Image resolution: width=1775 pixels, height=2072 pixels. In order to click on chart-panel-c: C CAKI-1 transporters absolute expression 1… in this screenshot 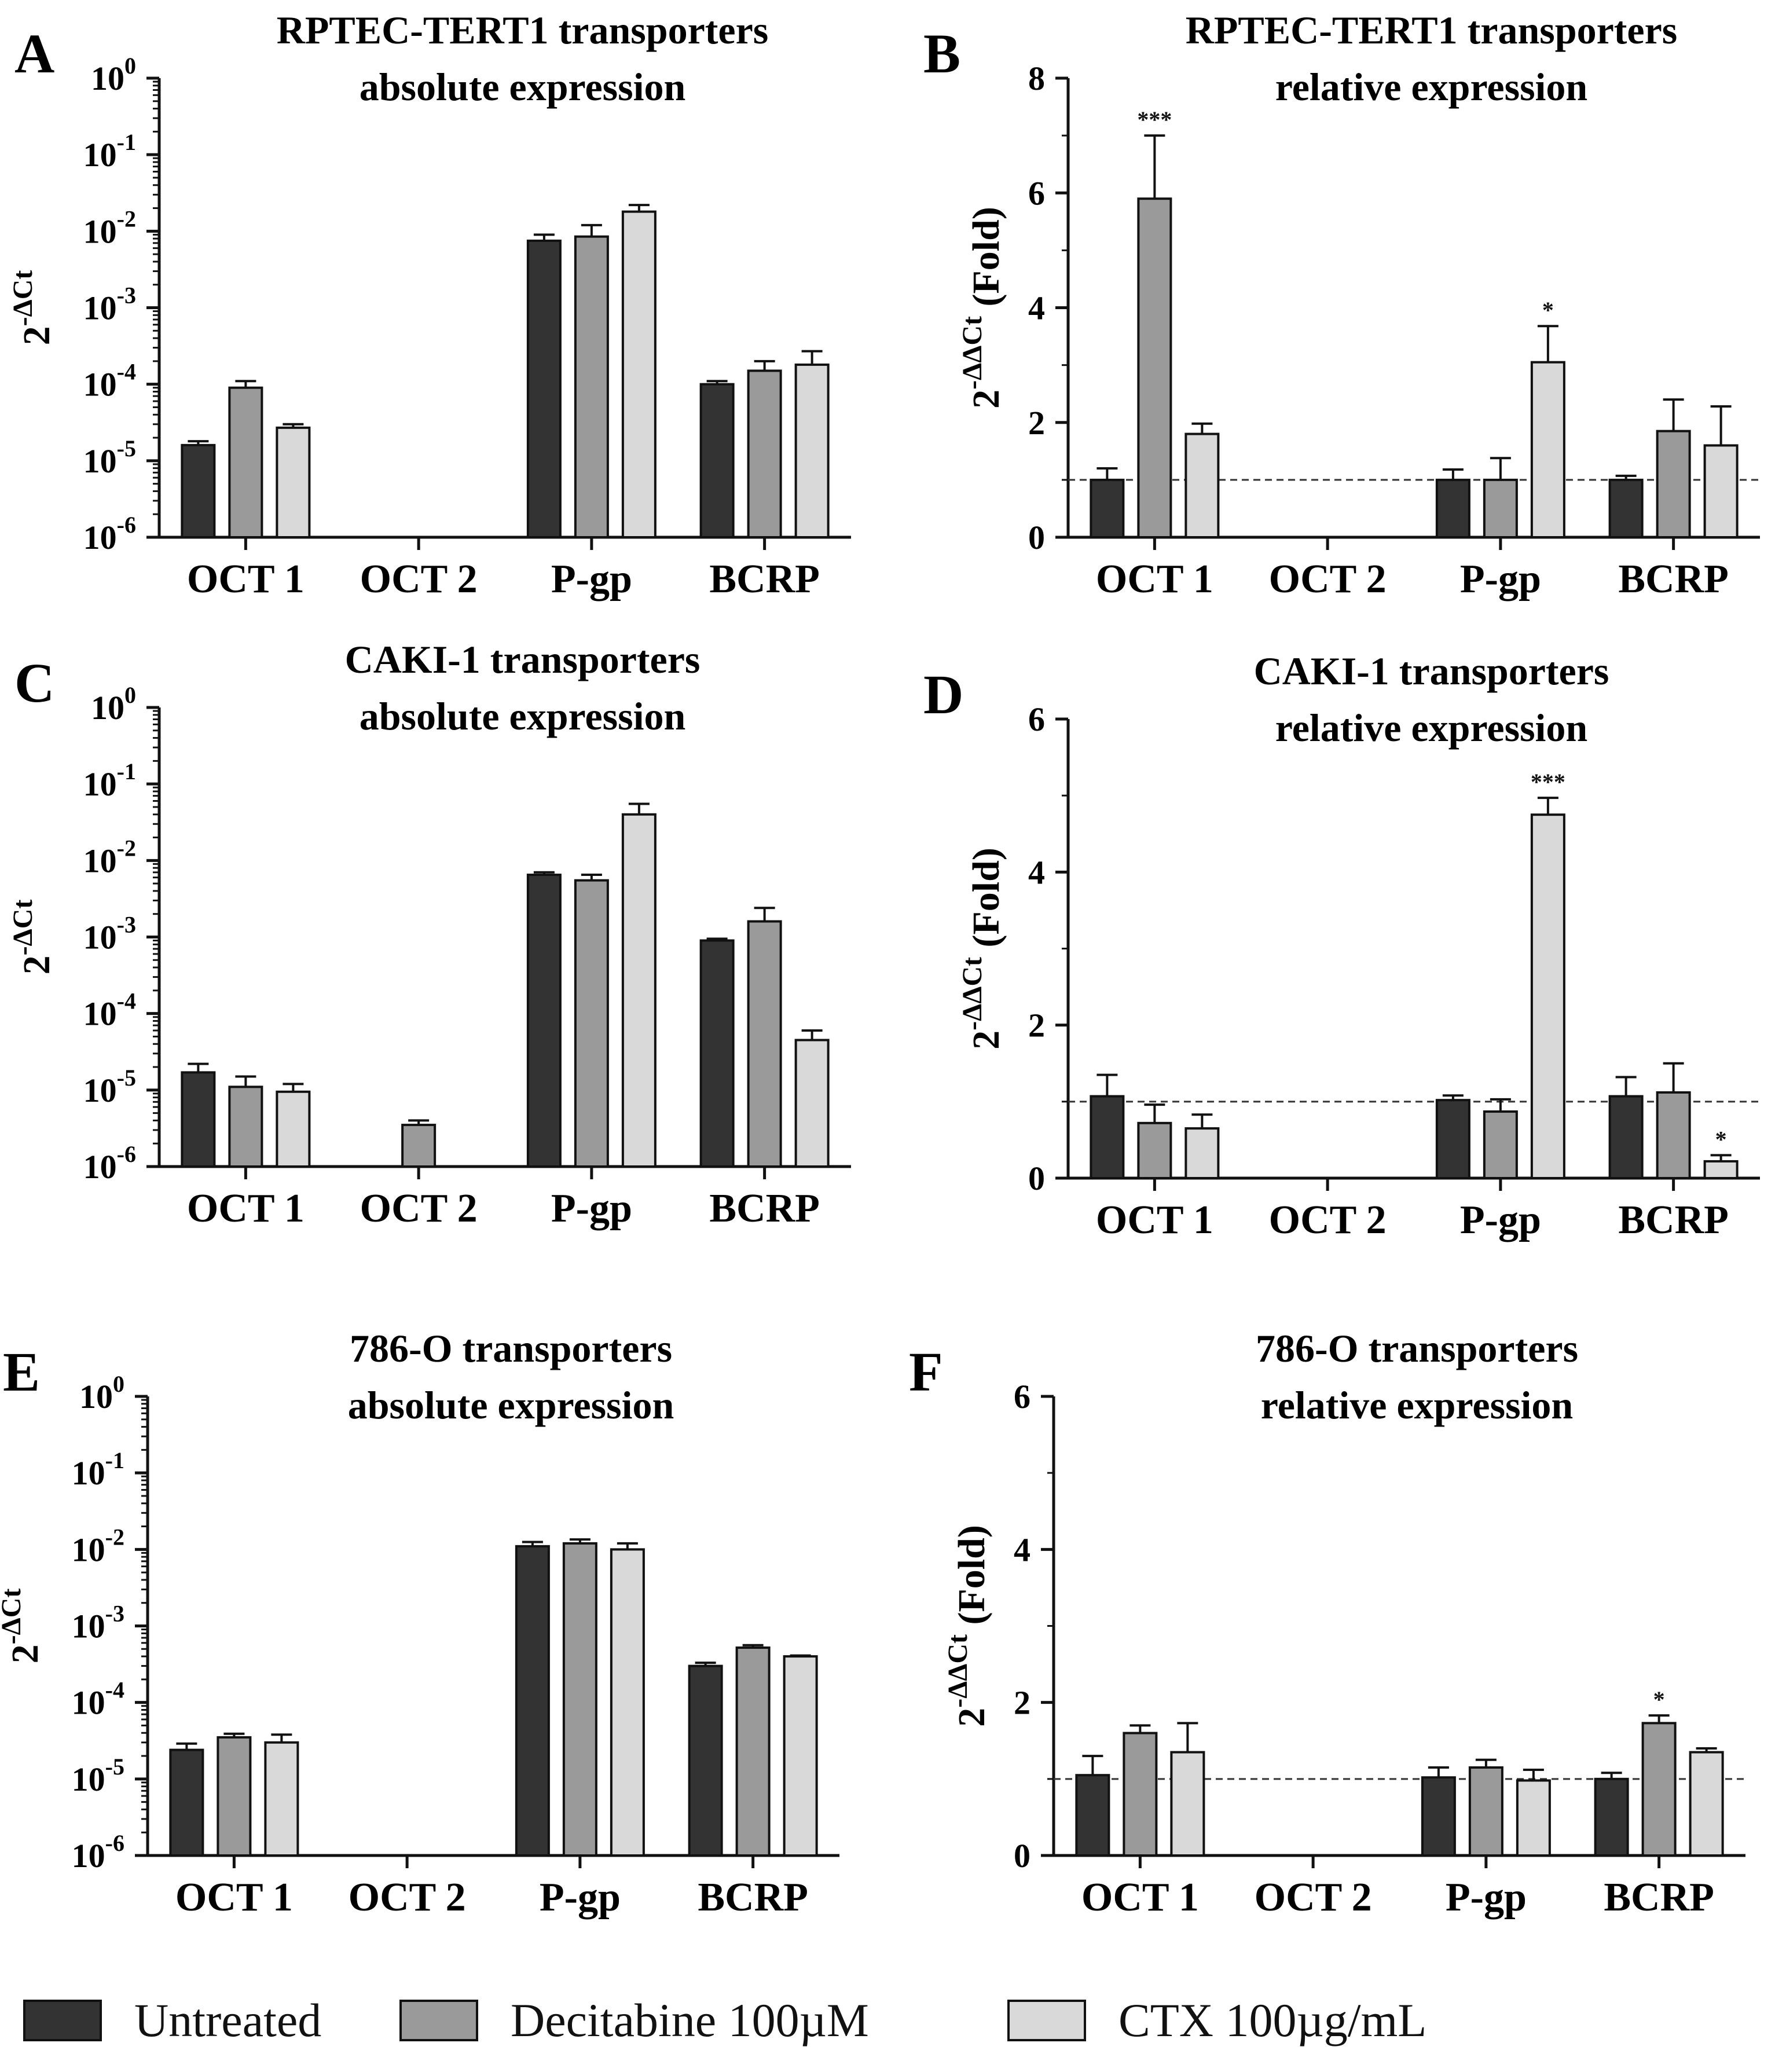, I will do `click(429, 934)`.